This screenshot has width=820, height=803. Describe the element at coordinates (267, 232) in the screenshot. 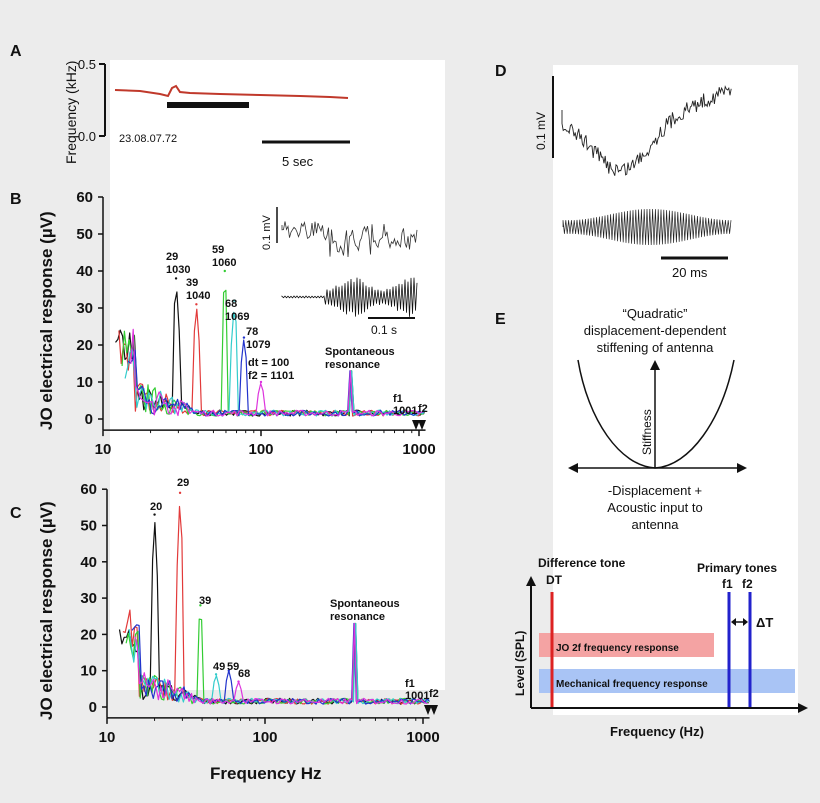

I see `panel-b-inset-scale-v: 0.1 mV` at that location.